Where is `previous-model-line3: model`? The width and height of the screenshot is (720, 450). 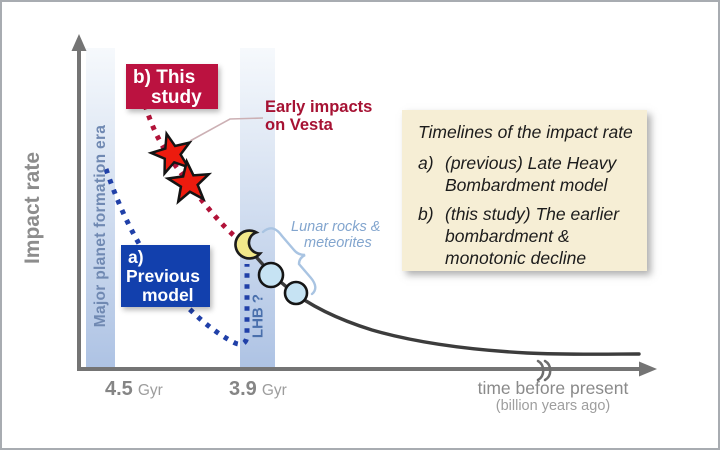
previous-model-line3: model is located at coordinates (168, 295).